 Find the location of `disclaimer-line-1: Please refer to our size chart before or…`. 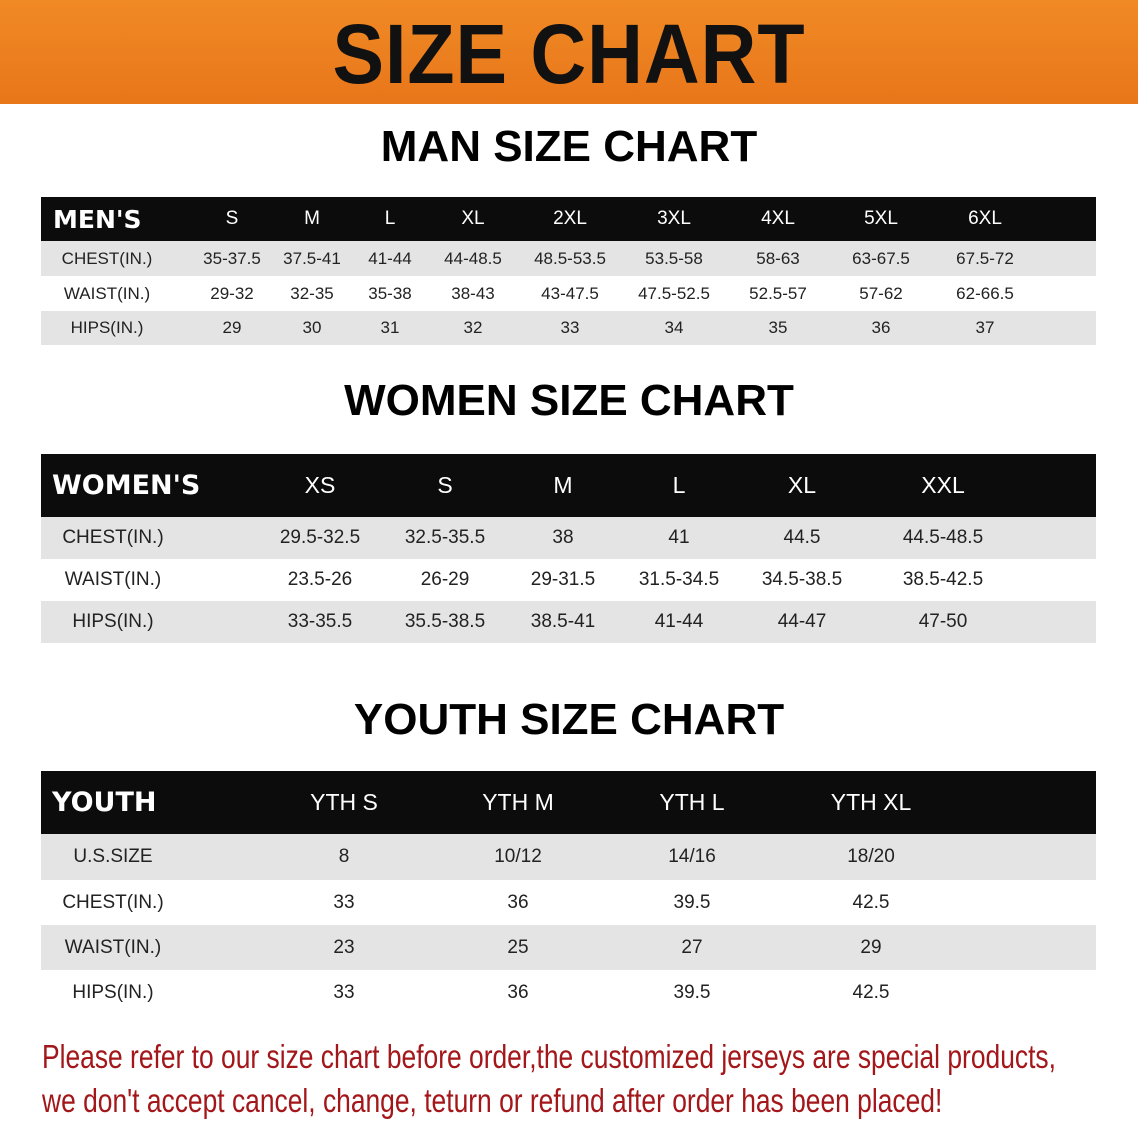

disclaimer-line-1: Please refer to our size chart before or… is located at coordinates (549, 1056).